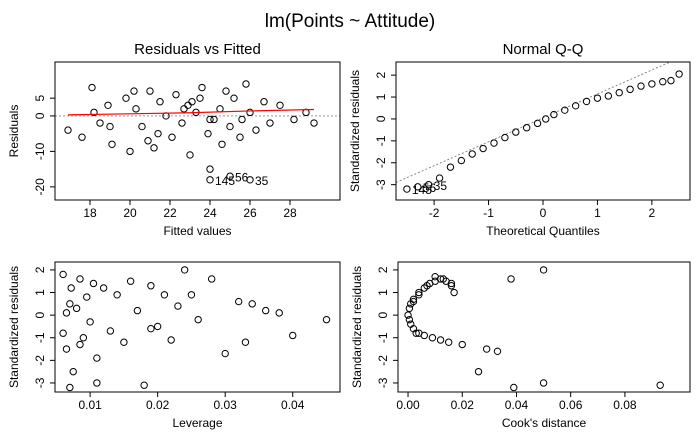 Image resolution: width=700 pixels, height=432 pixels. Describe the element at coordinates (350, 21) in the screenshot. I see `main-title: lm(Points ~ Attitude)` at that location.